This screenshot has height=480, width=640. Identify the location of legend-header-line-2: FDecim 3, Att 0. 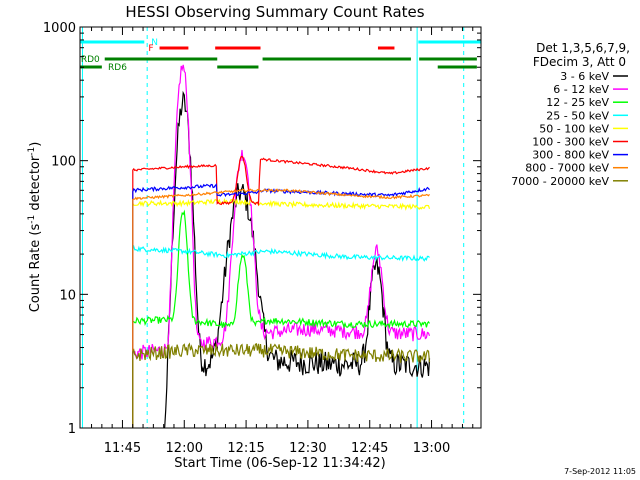
(579, 62).